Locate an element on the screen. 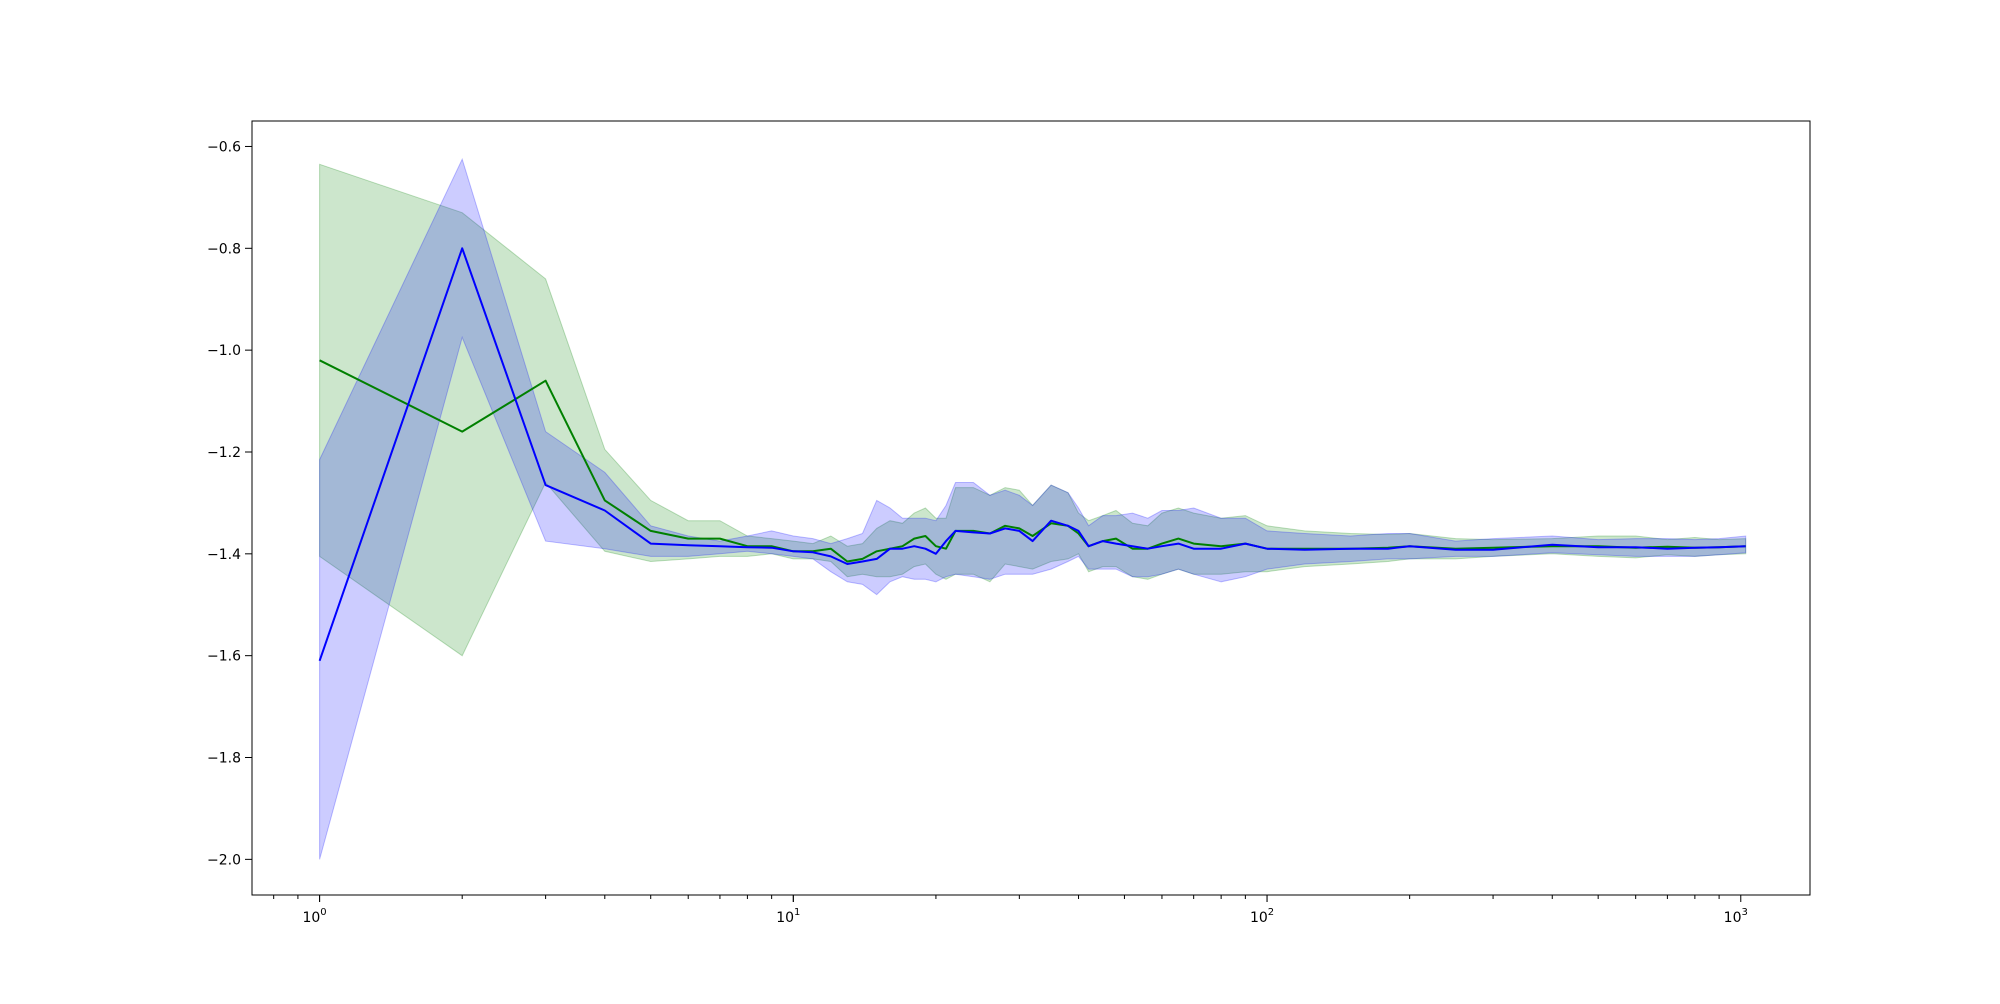  x-tick-label: 10⁰ is located at coordinates (314, 916).